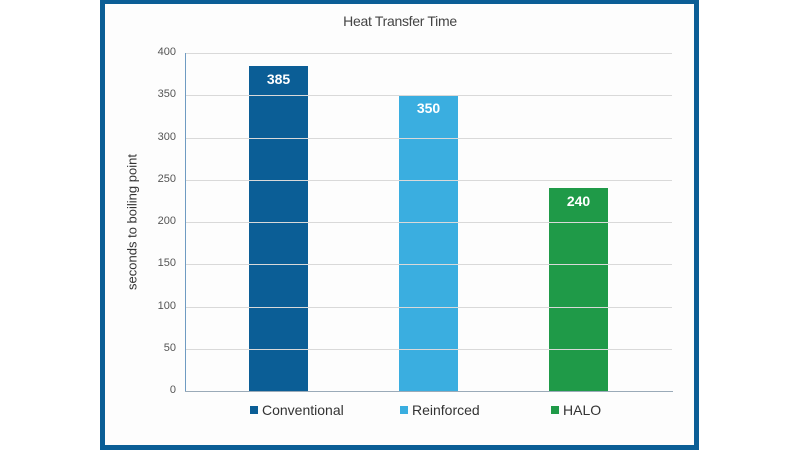 Image resolution: width=800 pixels, height=451 pixels. What do you see at coordinates (169, 347) in the screenshot?
I see `y-tick-label: 50` at bounding box center [169, 347].